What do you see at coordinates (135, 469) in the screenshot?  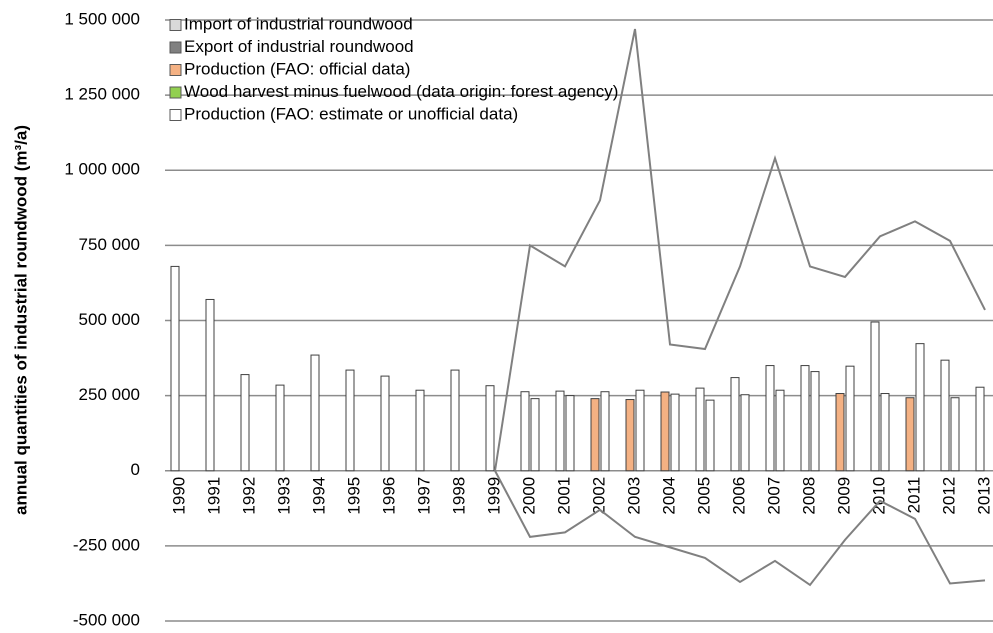 I see `y-tick-label: 0` at bounding box center [135, 469].